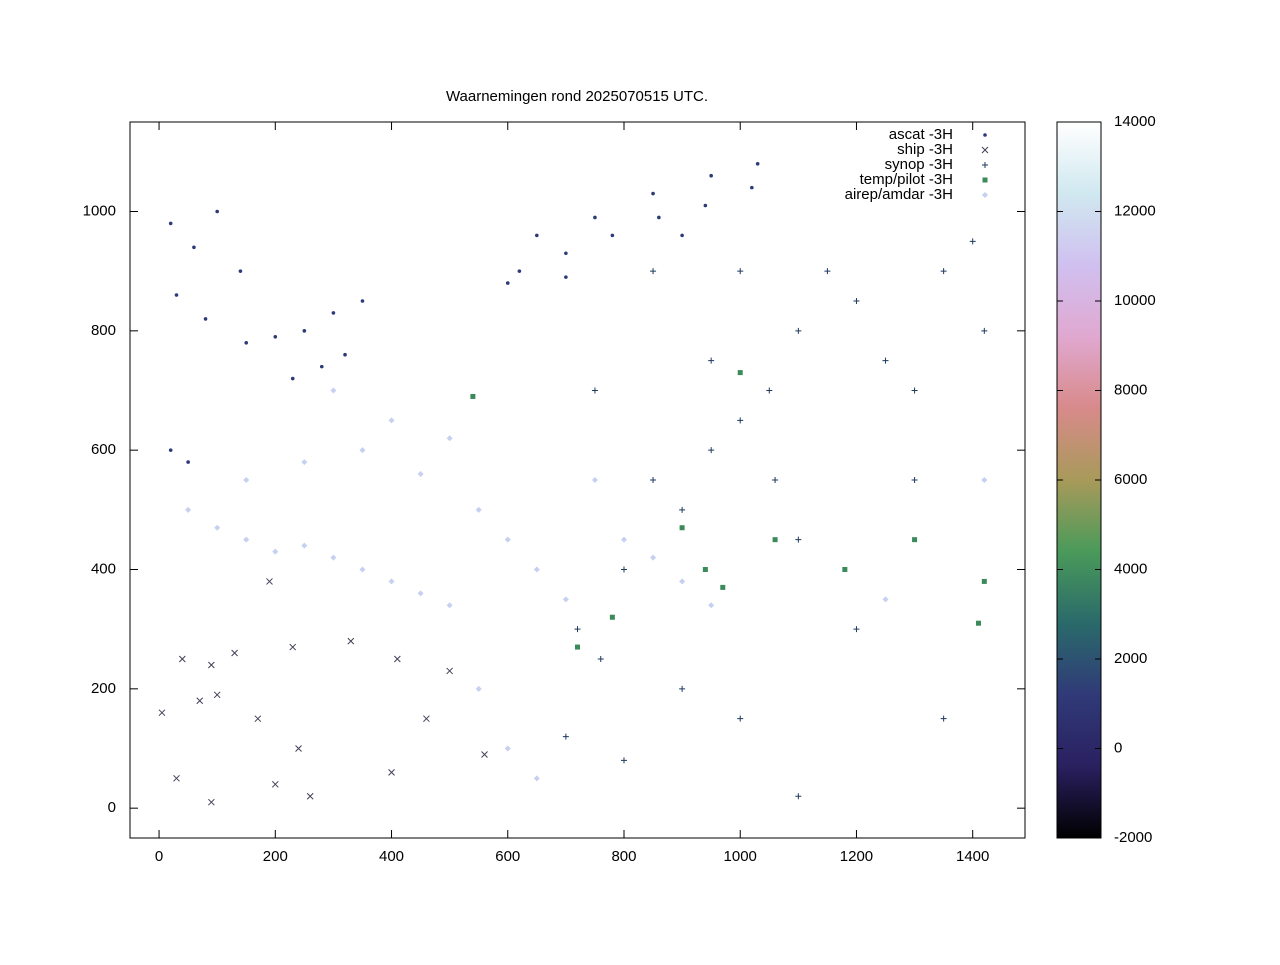 The height and width of the screenshot is (965, 1280). I want to click on x-tick-label: 800, so click(623, 856).